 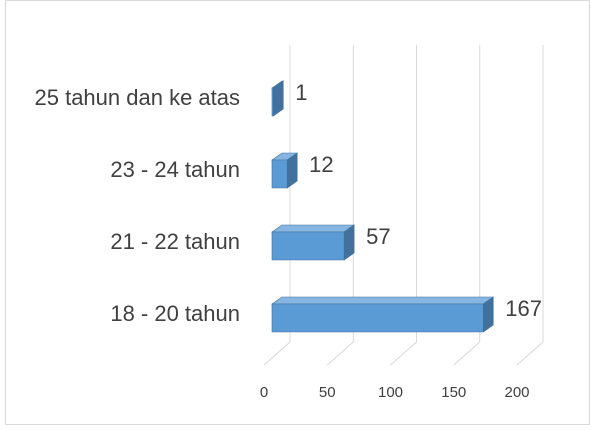 What do you see at coordinates (264, 392) in the screenshot?
I see `x-tick-label: 0` at bounding box center [264, 392].